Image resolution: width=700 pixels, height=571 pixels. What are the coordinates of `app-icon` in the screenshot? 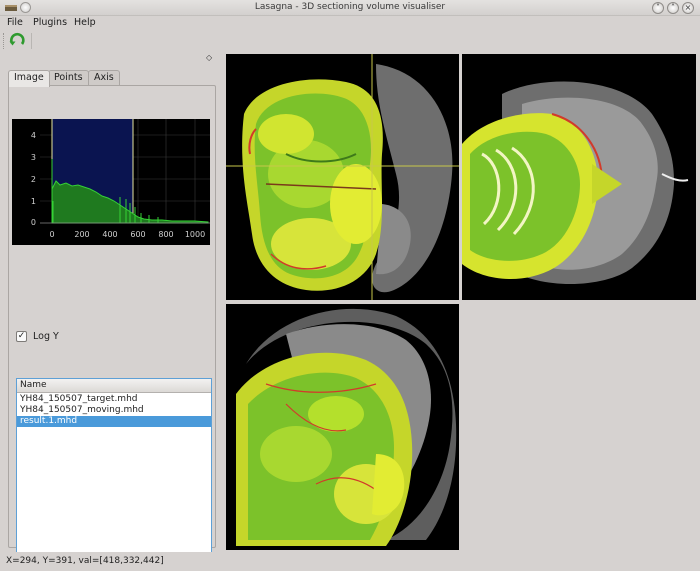 It's located at (11, 8).